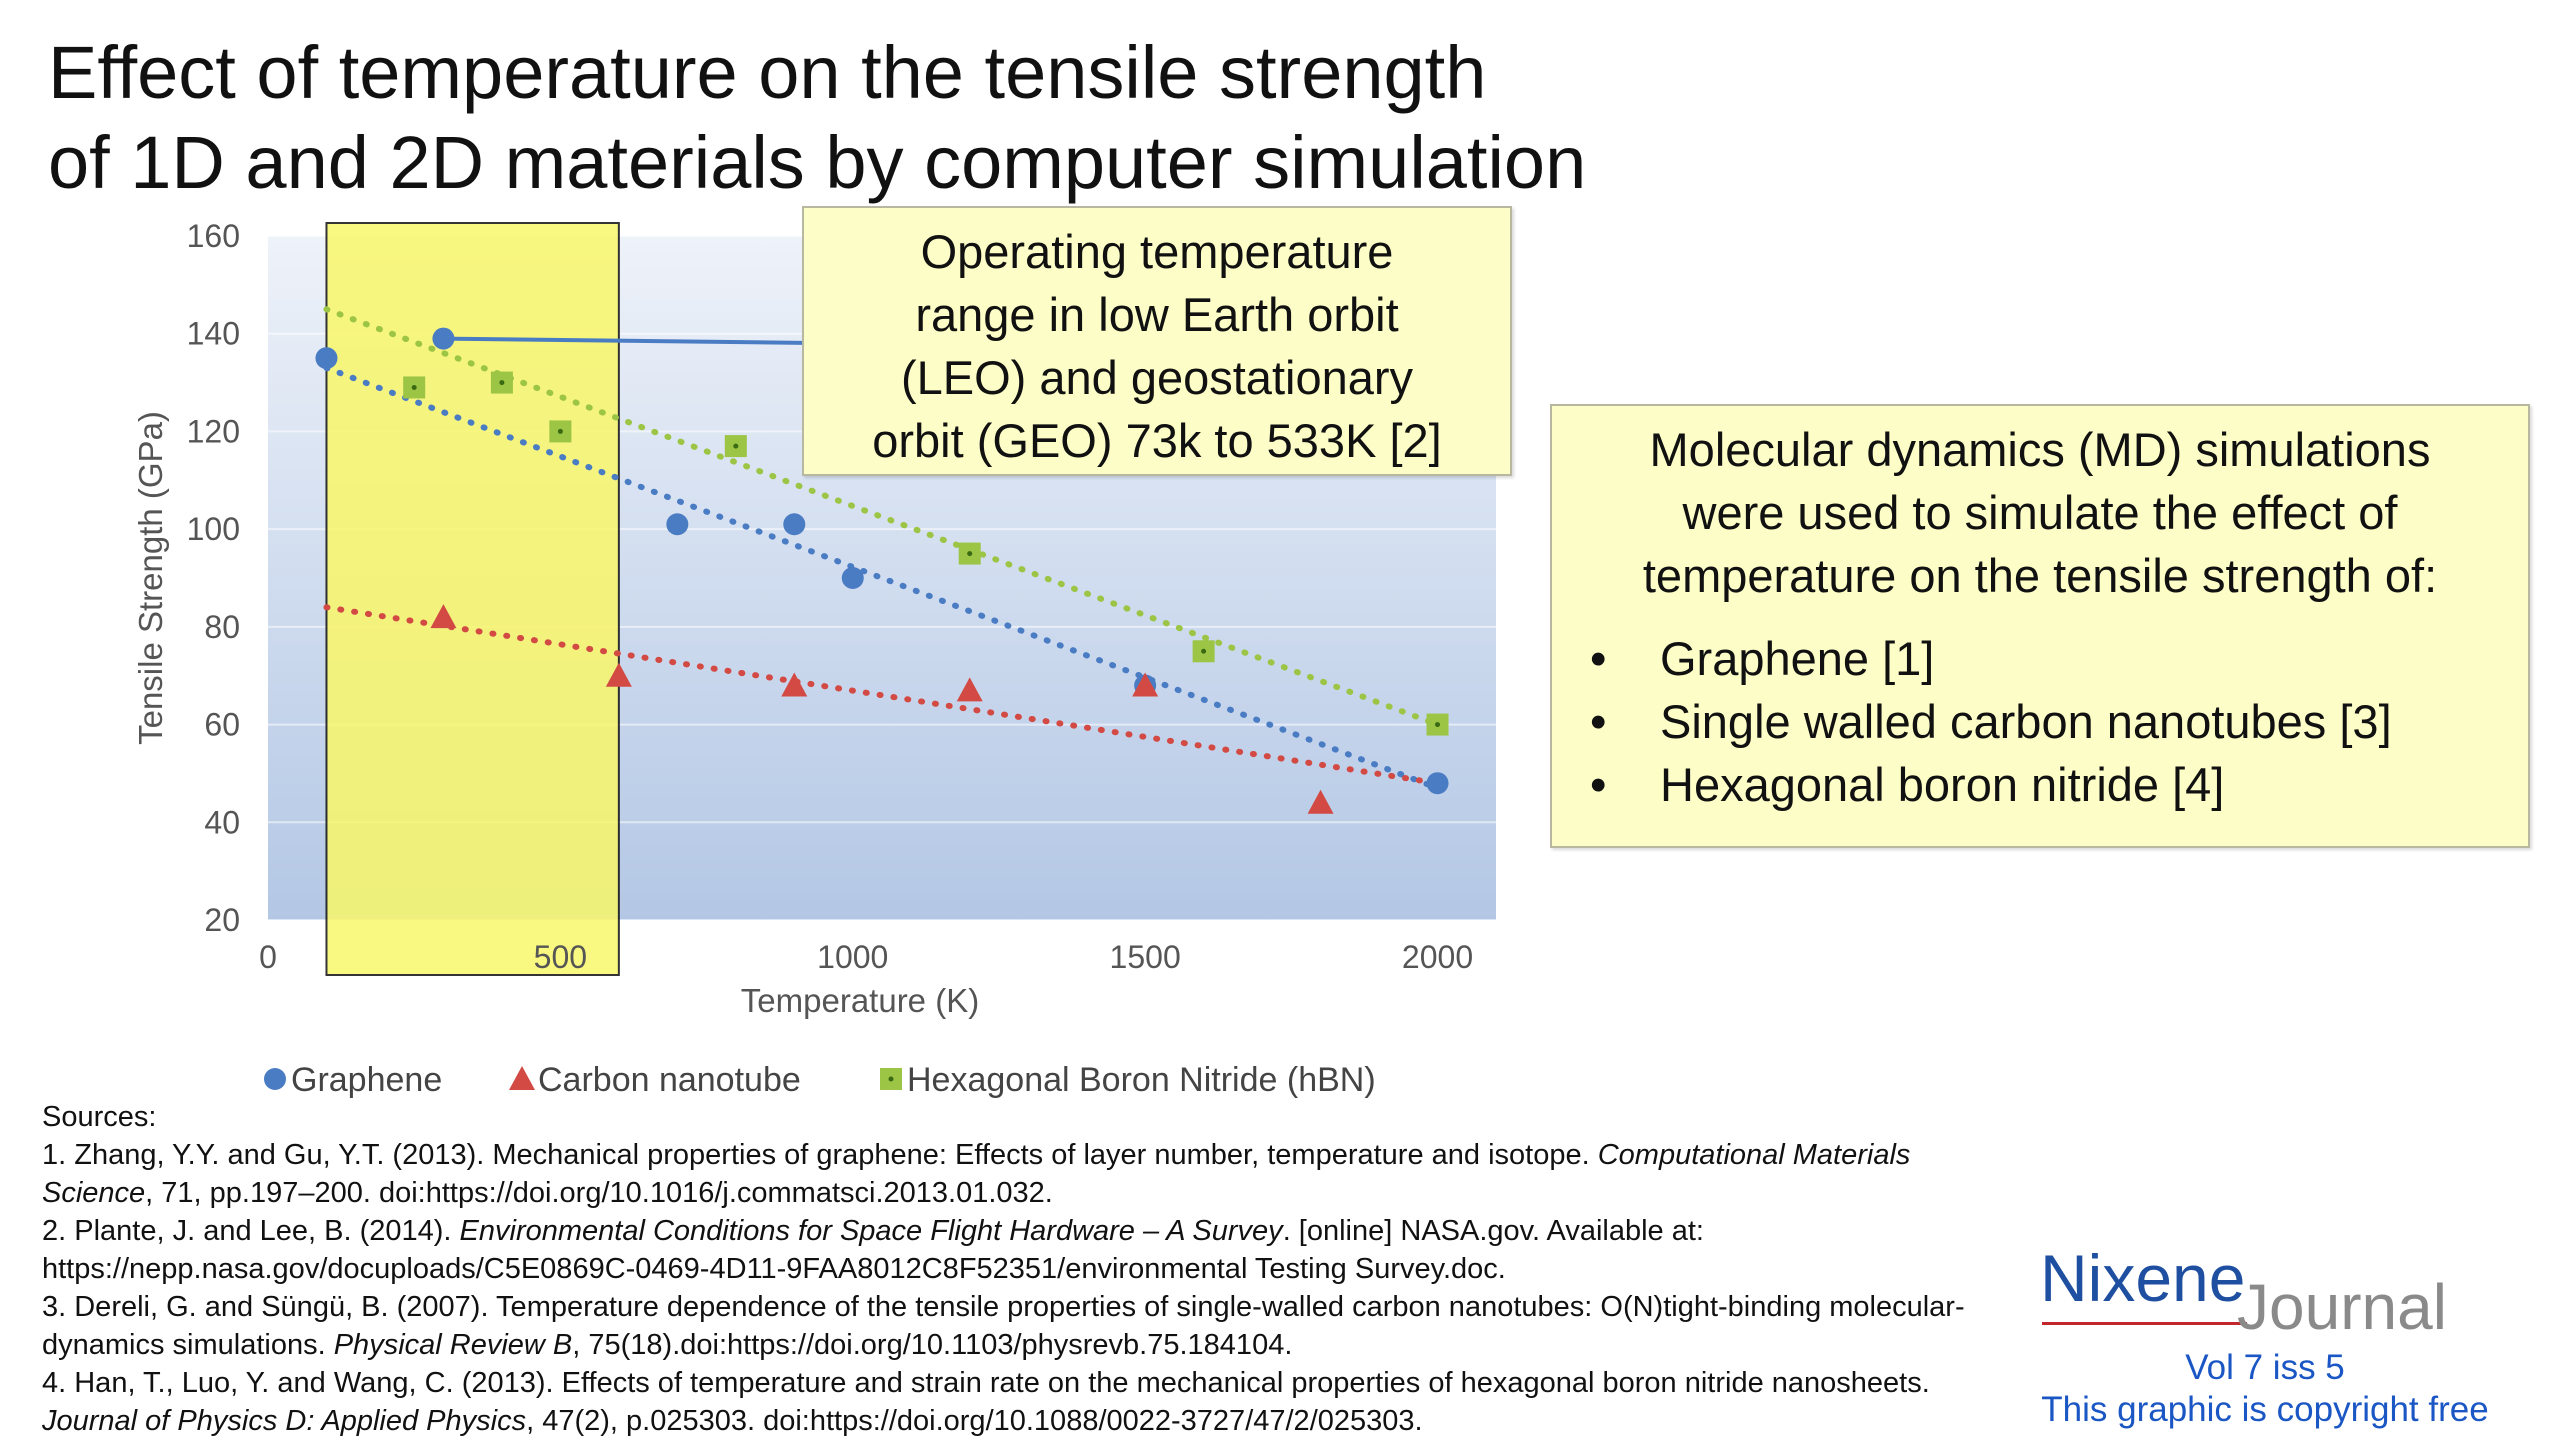  I want to click on point-square-2-dot, so click(560, 431).